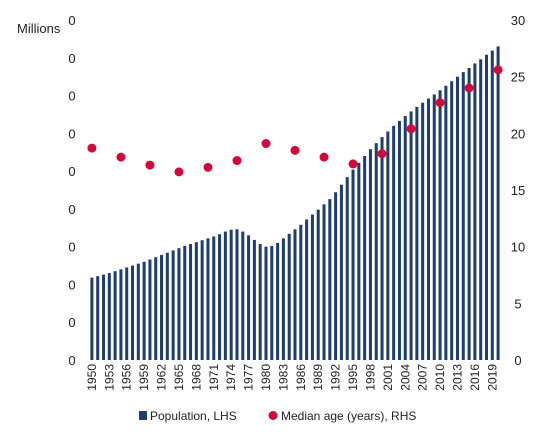  Describe the element at coordinates (162, 377) in the screenshot. I see `x-axis-tick-label: 1962` at that location.